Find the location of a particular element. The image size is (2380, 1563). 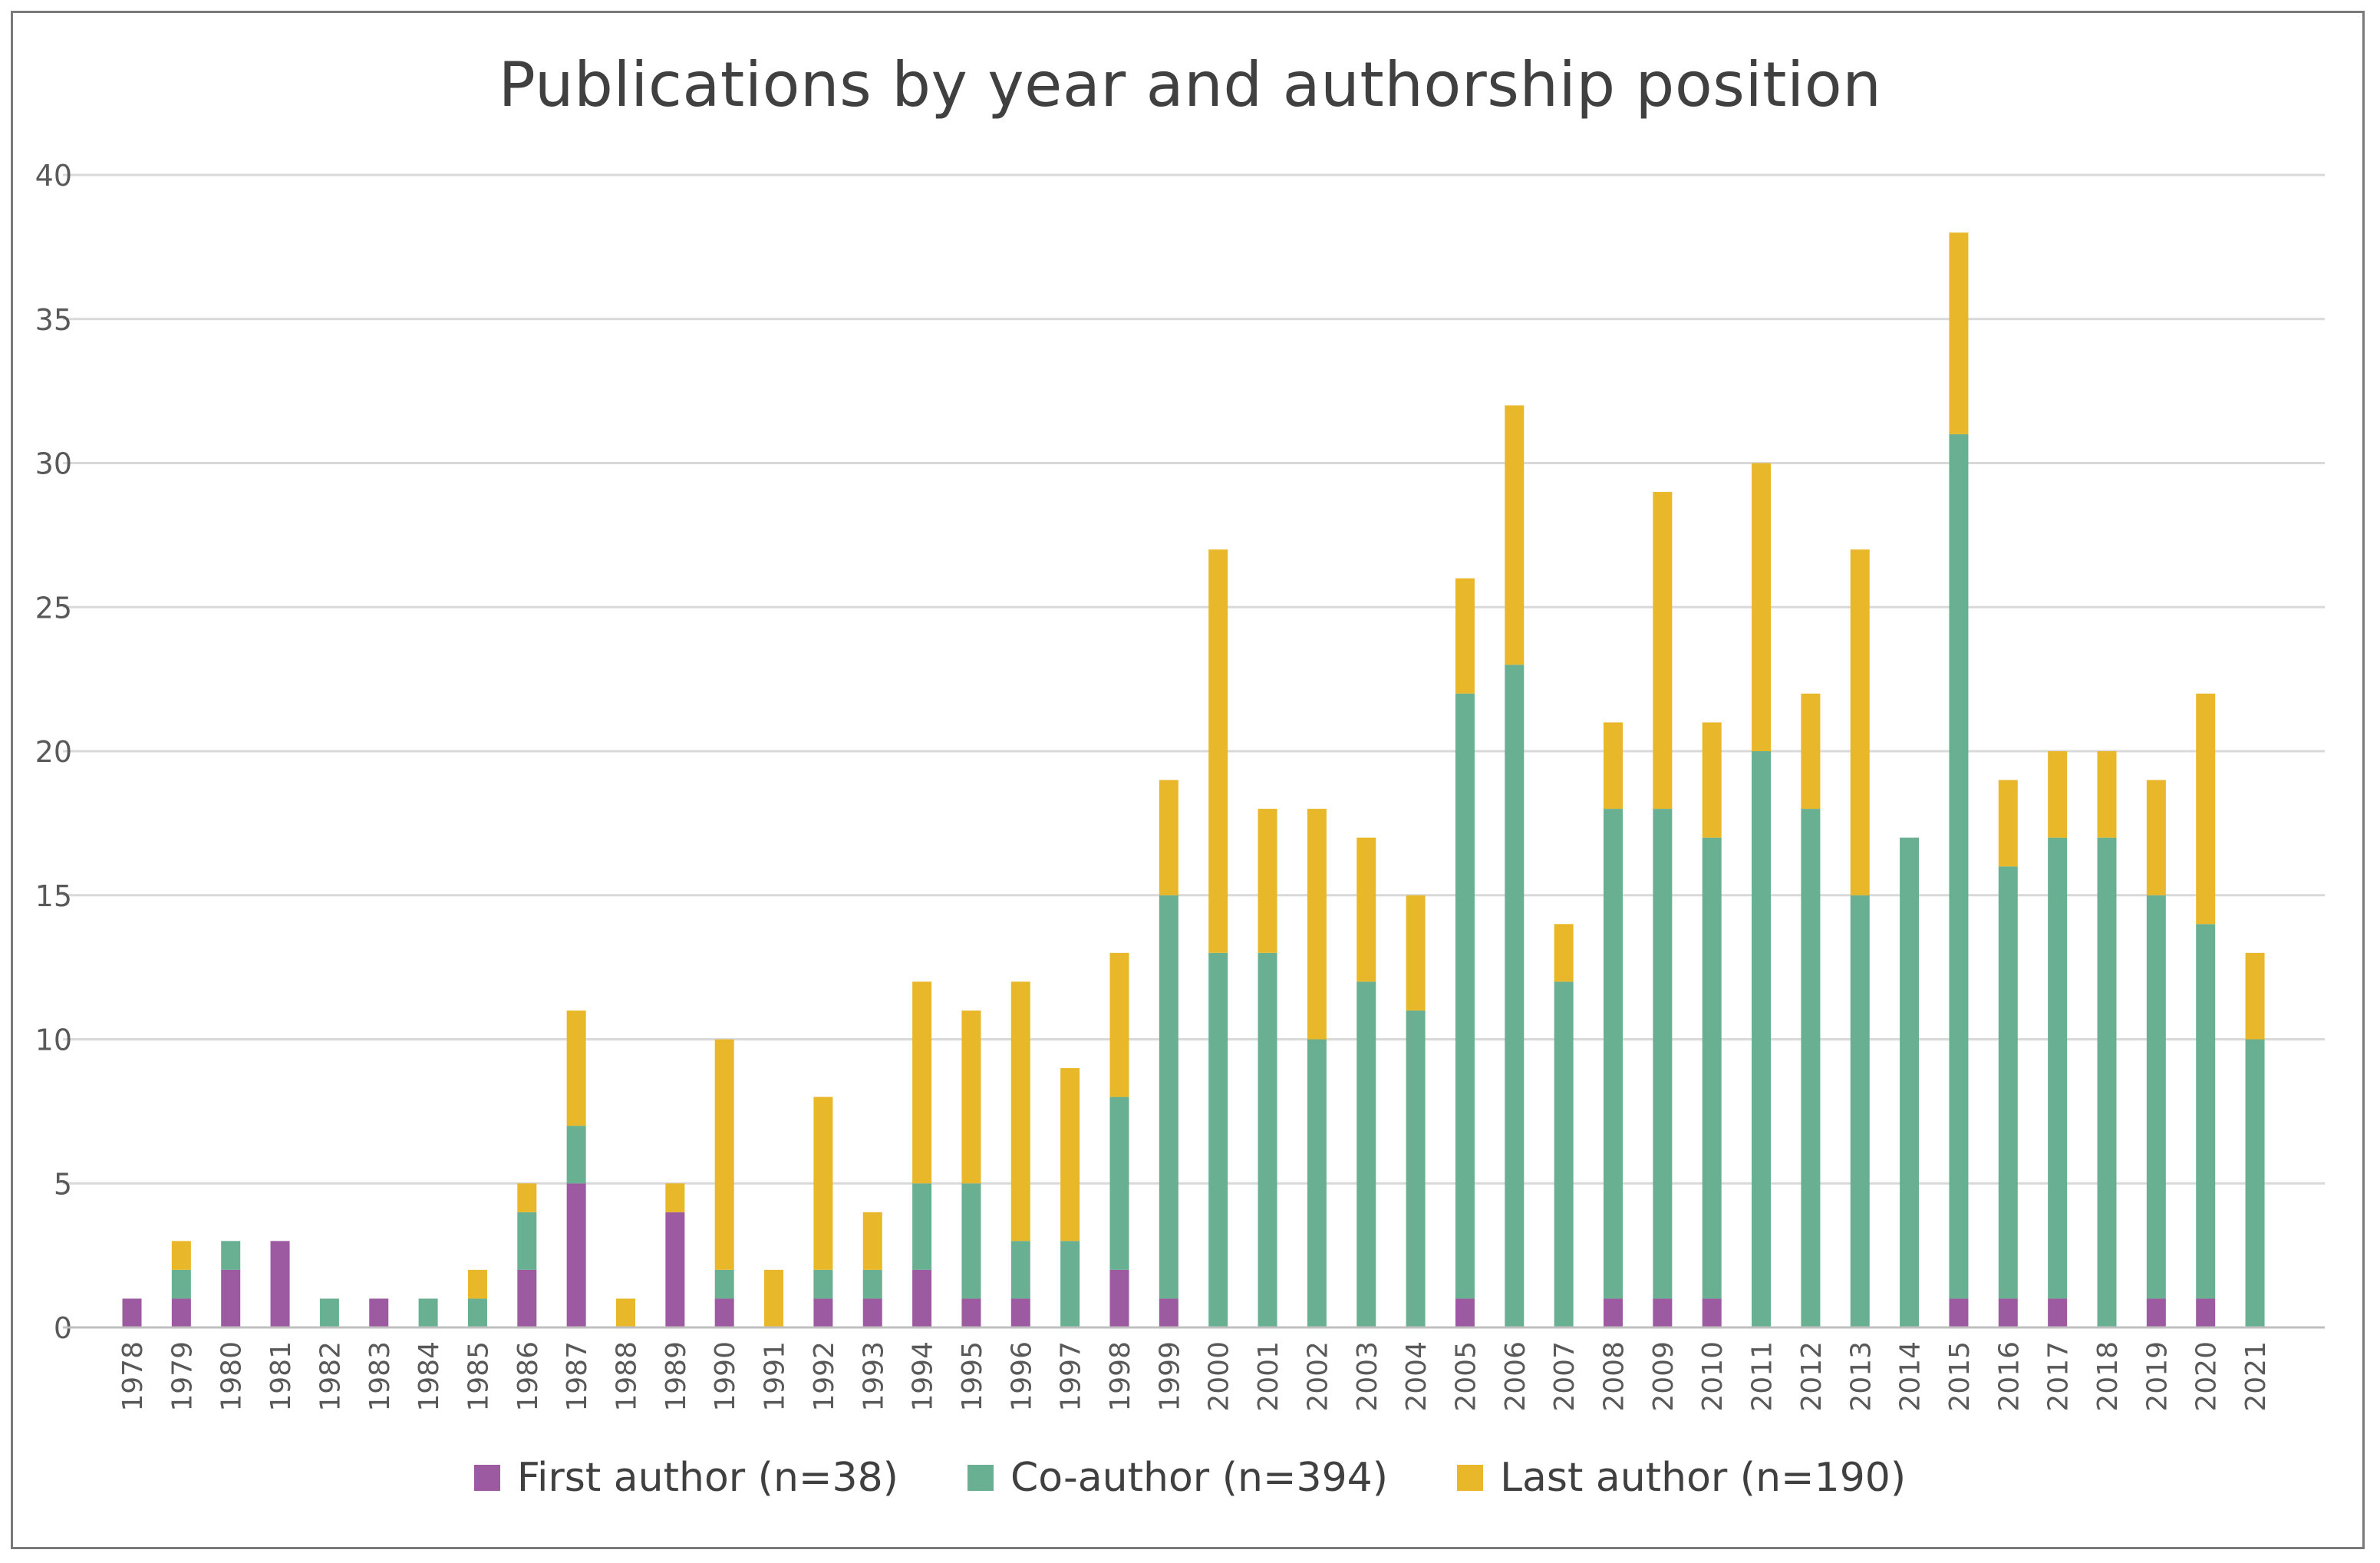

y-tick-label-35: 35 is located at coordinates (53, 320).